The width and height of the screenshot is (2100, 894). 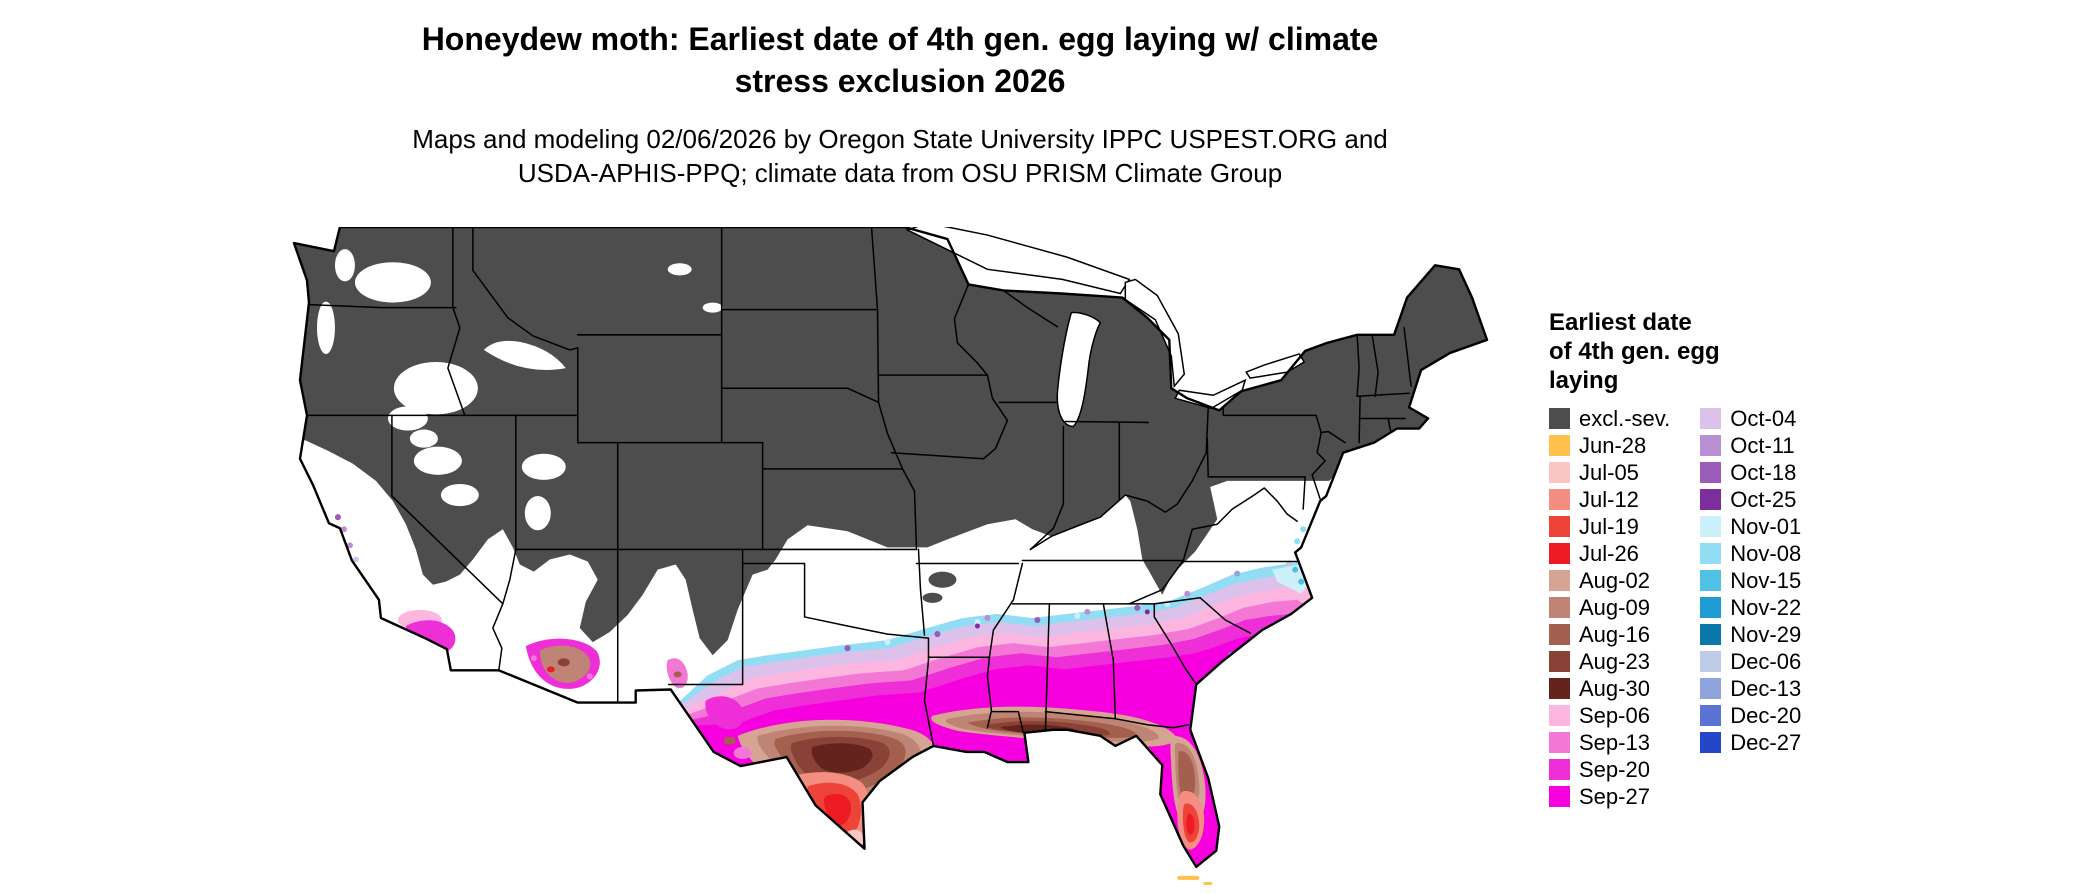 What do you see at coordinates (942, 579) in the screenshot?
I see `map-gray-ozark-patch` at bounding box center [942, 579].